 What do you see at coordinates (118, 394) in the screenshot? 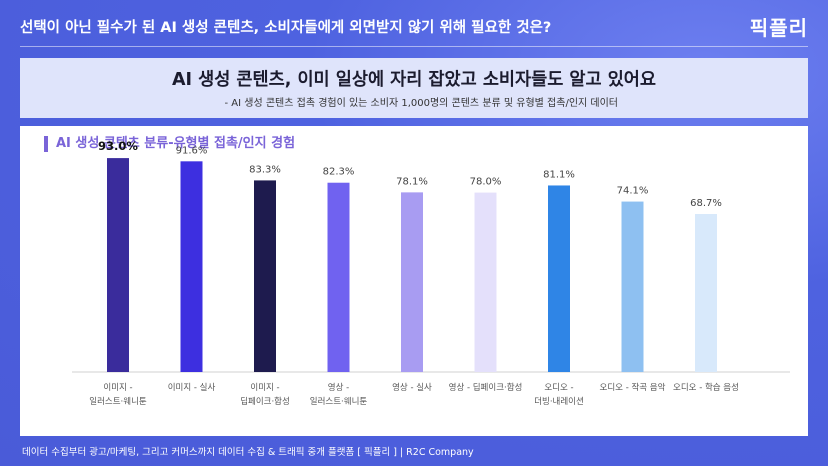
I see `category-label-0: 이미지 -일러스트·웨니툰` at bounding box center [118, 394].